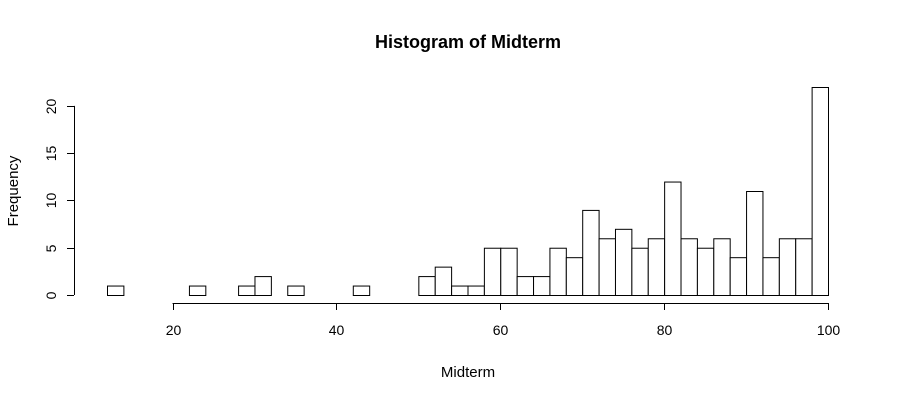 This screenshot has width=898, height=401. What do you see at coordinates (51, 107) in the screenshot?
I see `y-tick-label: 20` at bounding box center [51, 107].